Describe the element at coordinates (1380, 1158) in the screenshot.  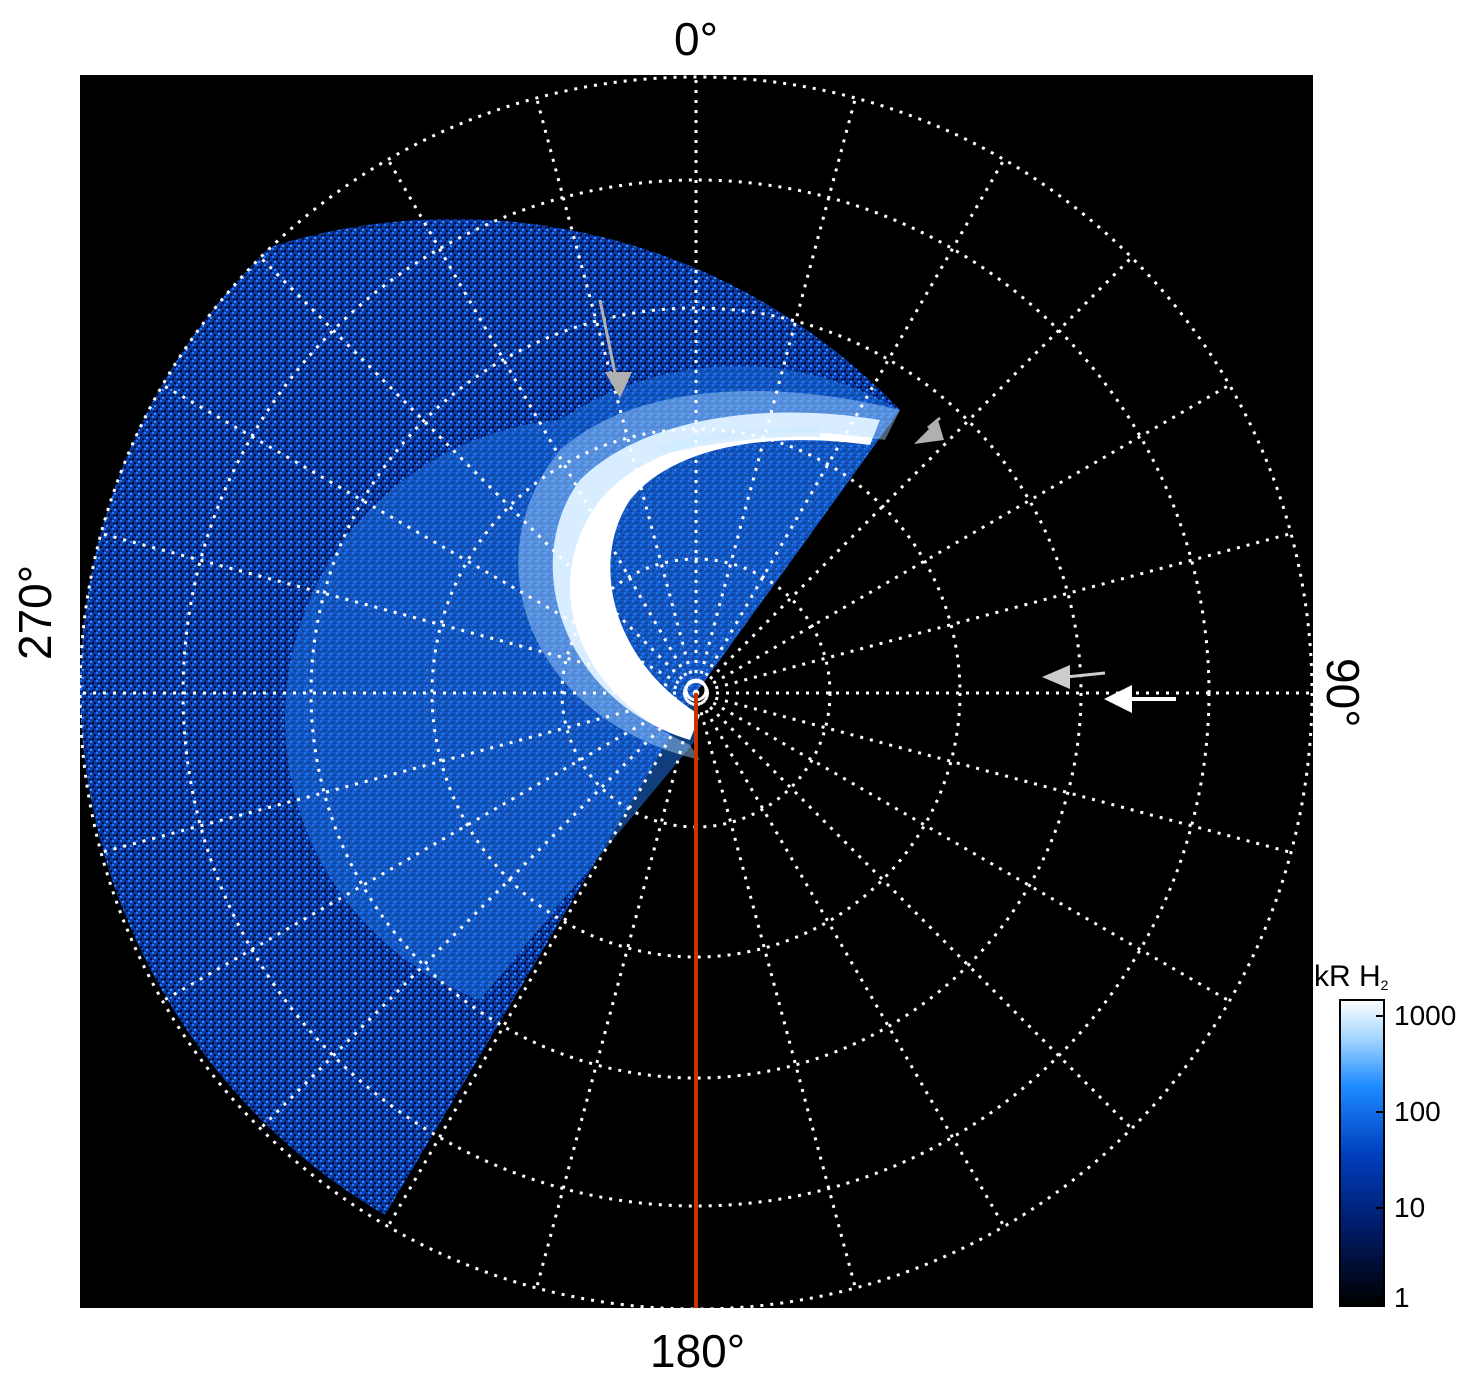
I see `colorbar-ticks` at that location.